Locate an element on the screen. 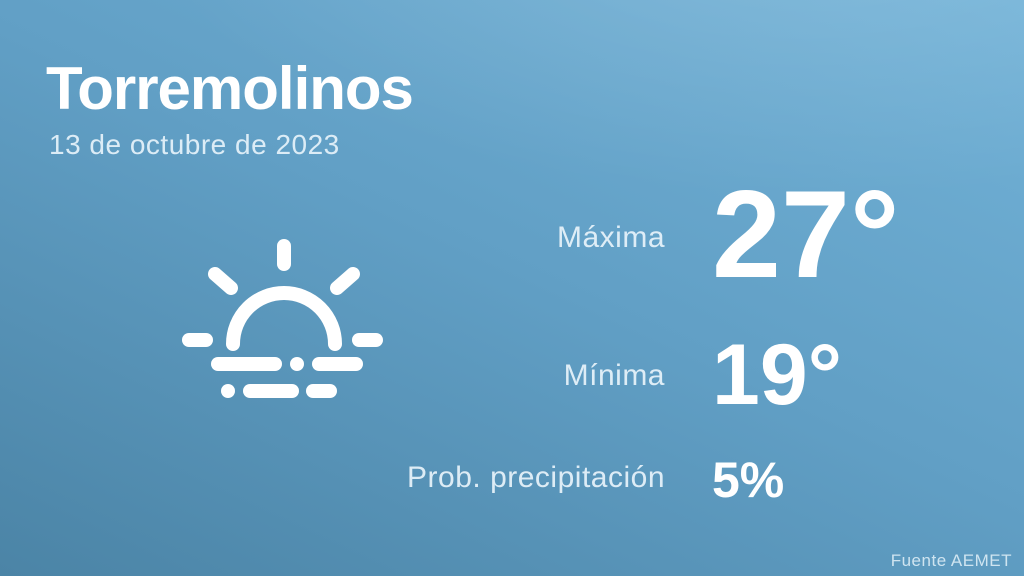 Image resolution: width=1024 pixels, height=576 pixels. source-attribution: Fuente AEMET is located at coordinates (951, 560).